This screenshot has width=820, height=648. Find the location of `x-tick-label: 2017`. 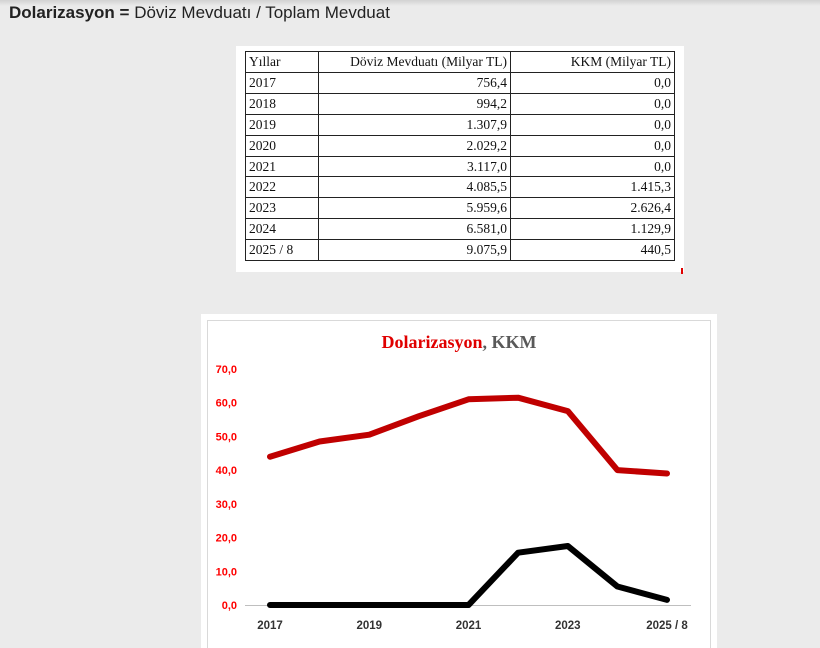

x-tick-label: 2017 is located at coordinates (270, 626).